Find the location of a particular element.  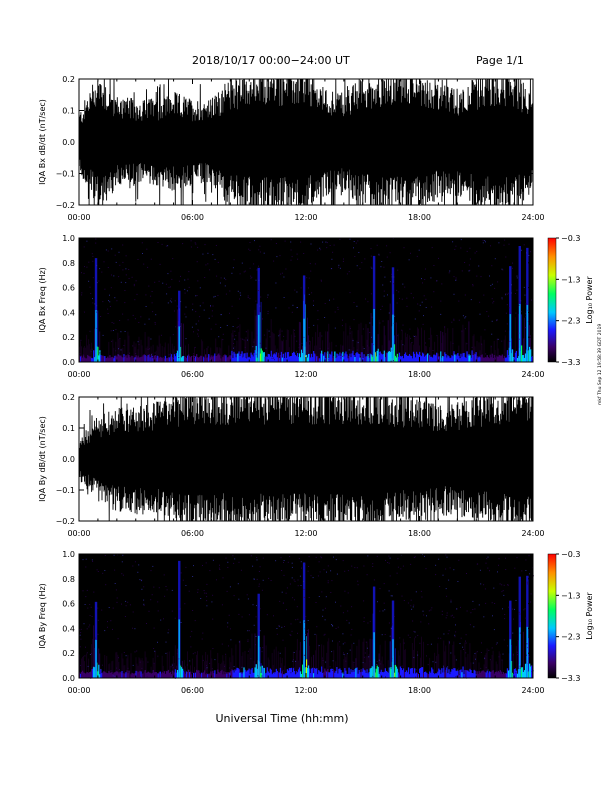

x-tick-label: 24:00 is located at coordinates (532, 533).